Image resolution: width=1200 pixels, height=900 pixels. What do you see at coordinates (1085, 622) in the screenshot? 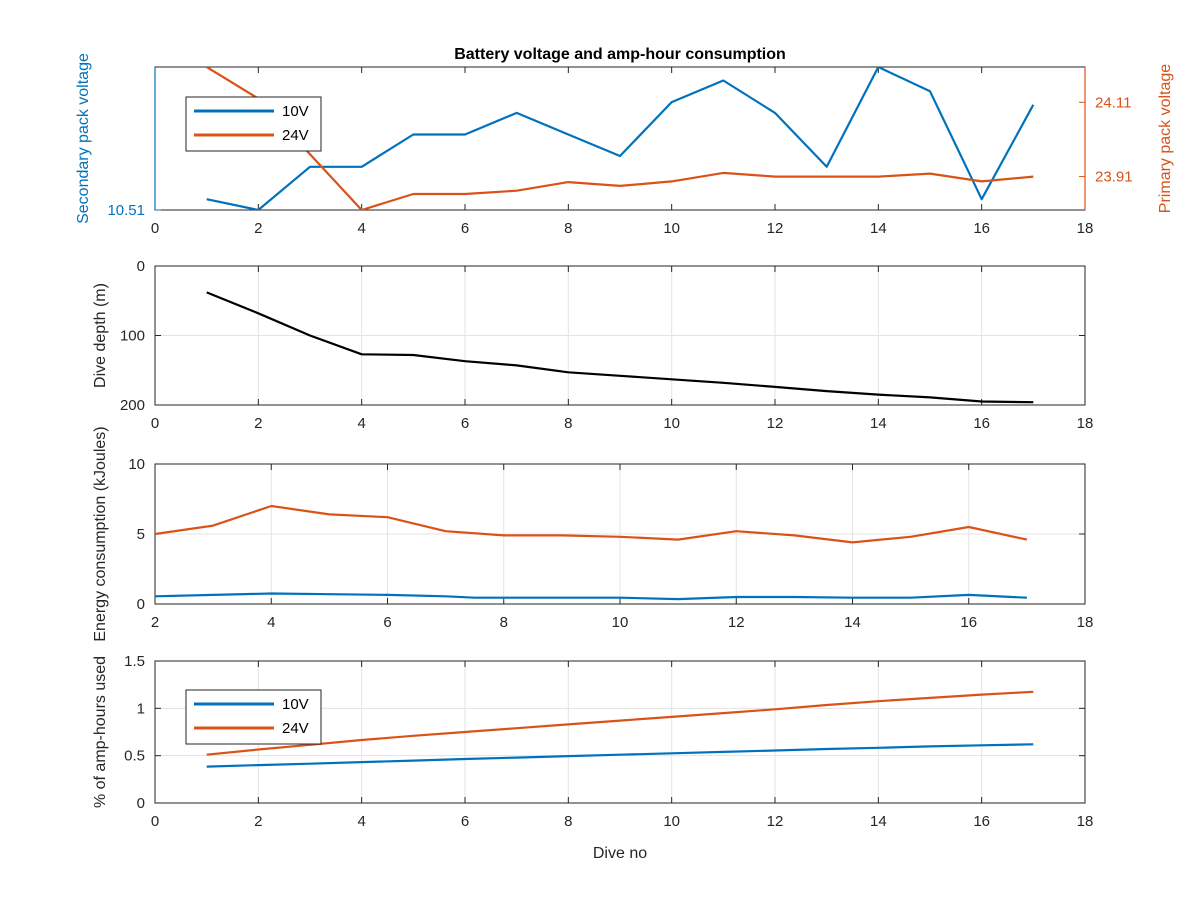
I see `p3-xtick-label-8: 18` at bounding box center [1085, 622].